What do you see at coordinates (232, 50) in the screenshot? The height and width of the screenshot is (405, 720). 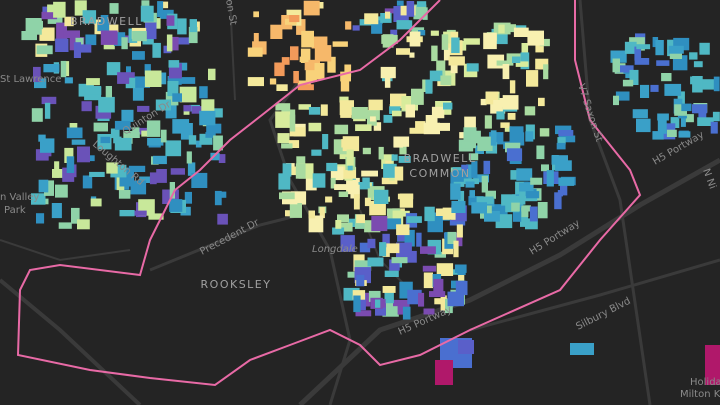 I see `road` at bounding box center [232, 50].